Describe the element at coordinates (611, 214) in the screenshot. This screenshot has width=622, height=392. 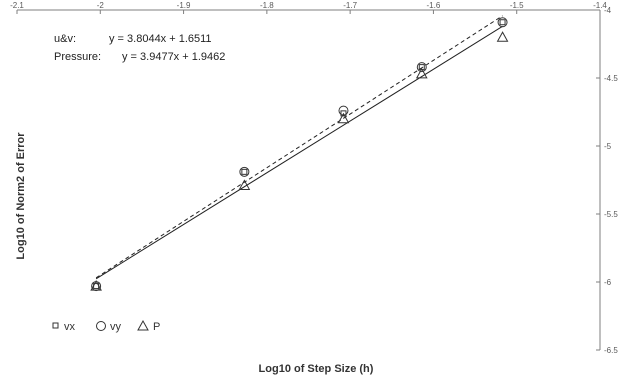
I see `y-tick-label: -5.5` at that location.